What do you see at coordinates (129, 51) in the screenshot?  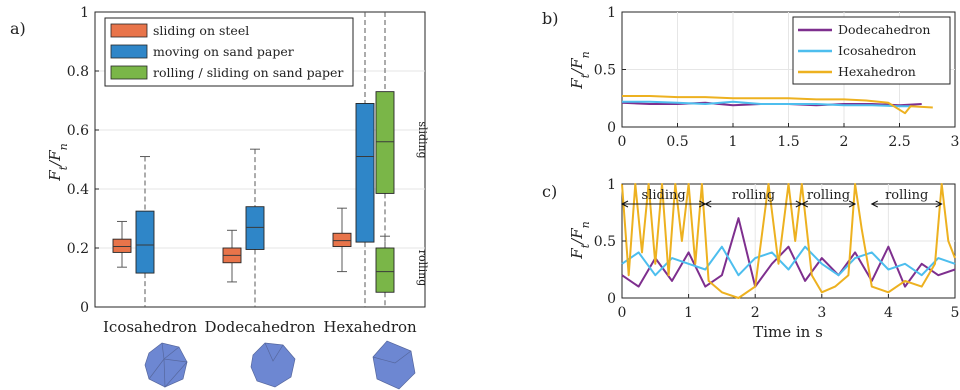 I see `legend-swatch-moving-sand` at bounding box center [129, 51].